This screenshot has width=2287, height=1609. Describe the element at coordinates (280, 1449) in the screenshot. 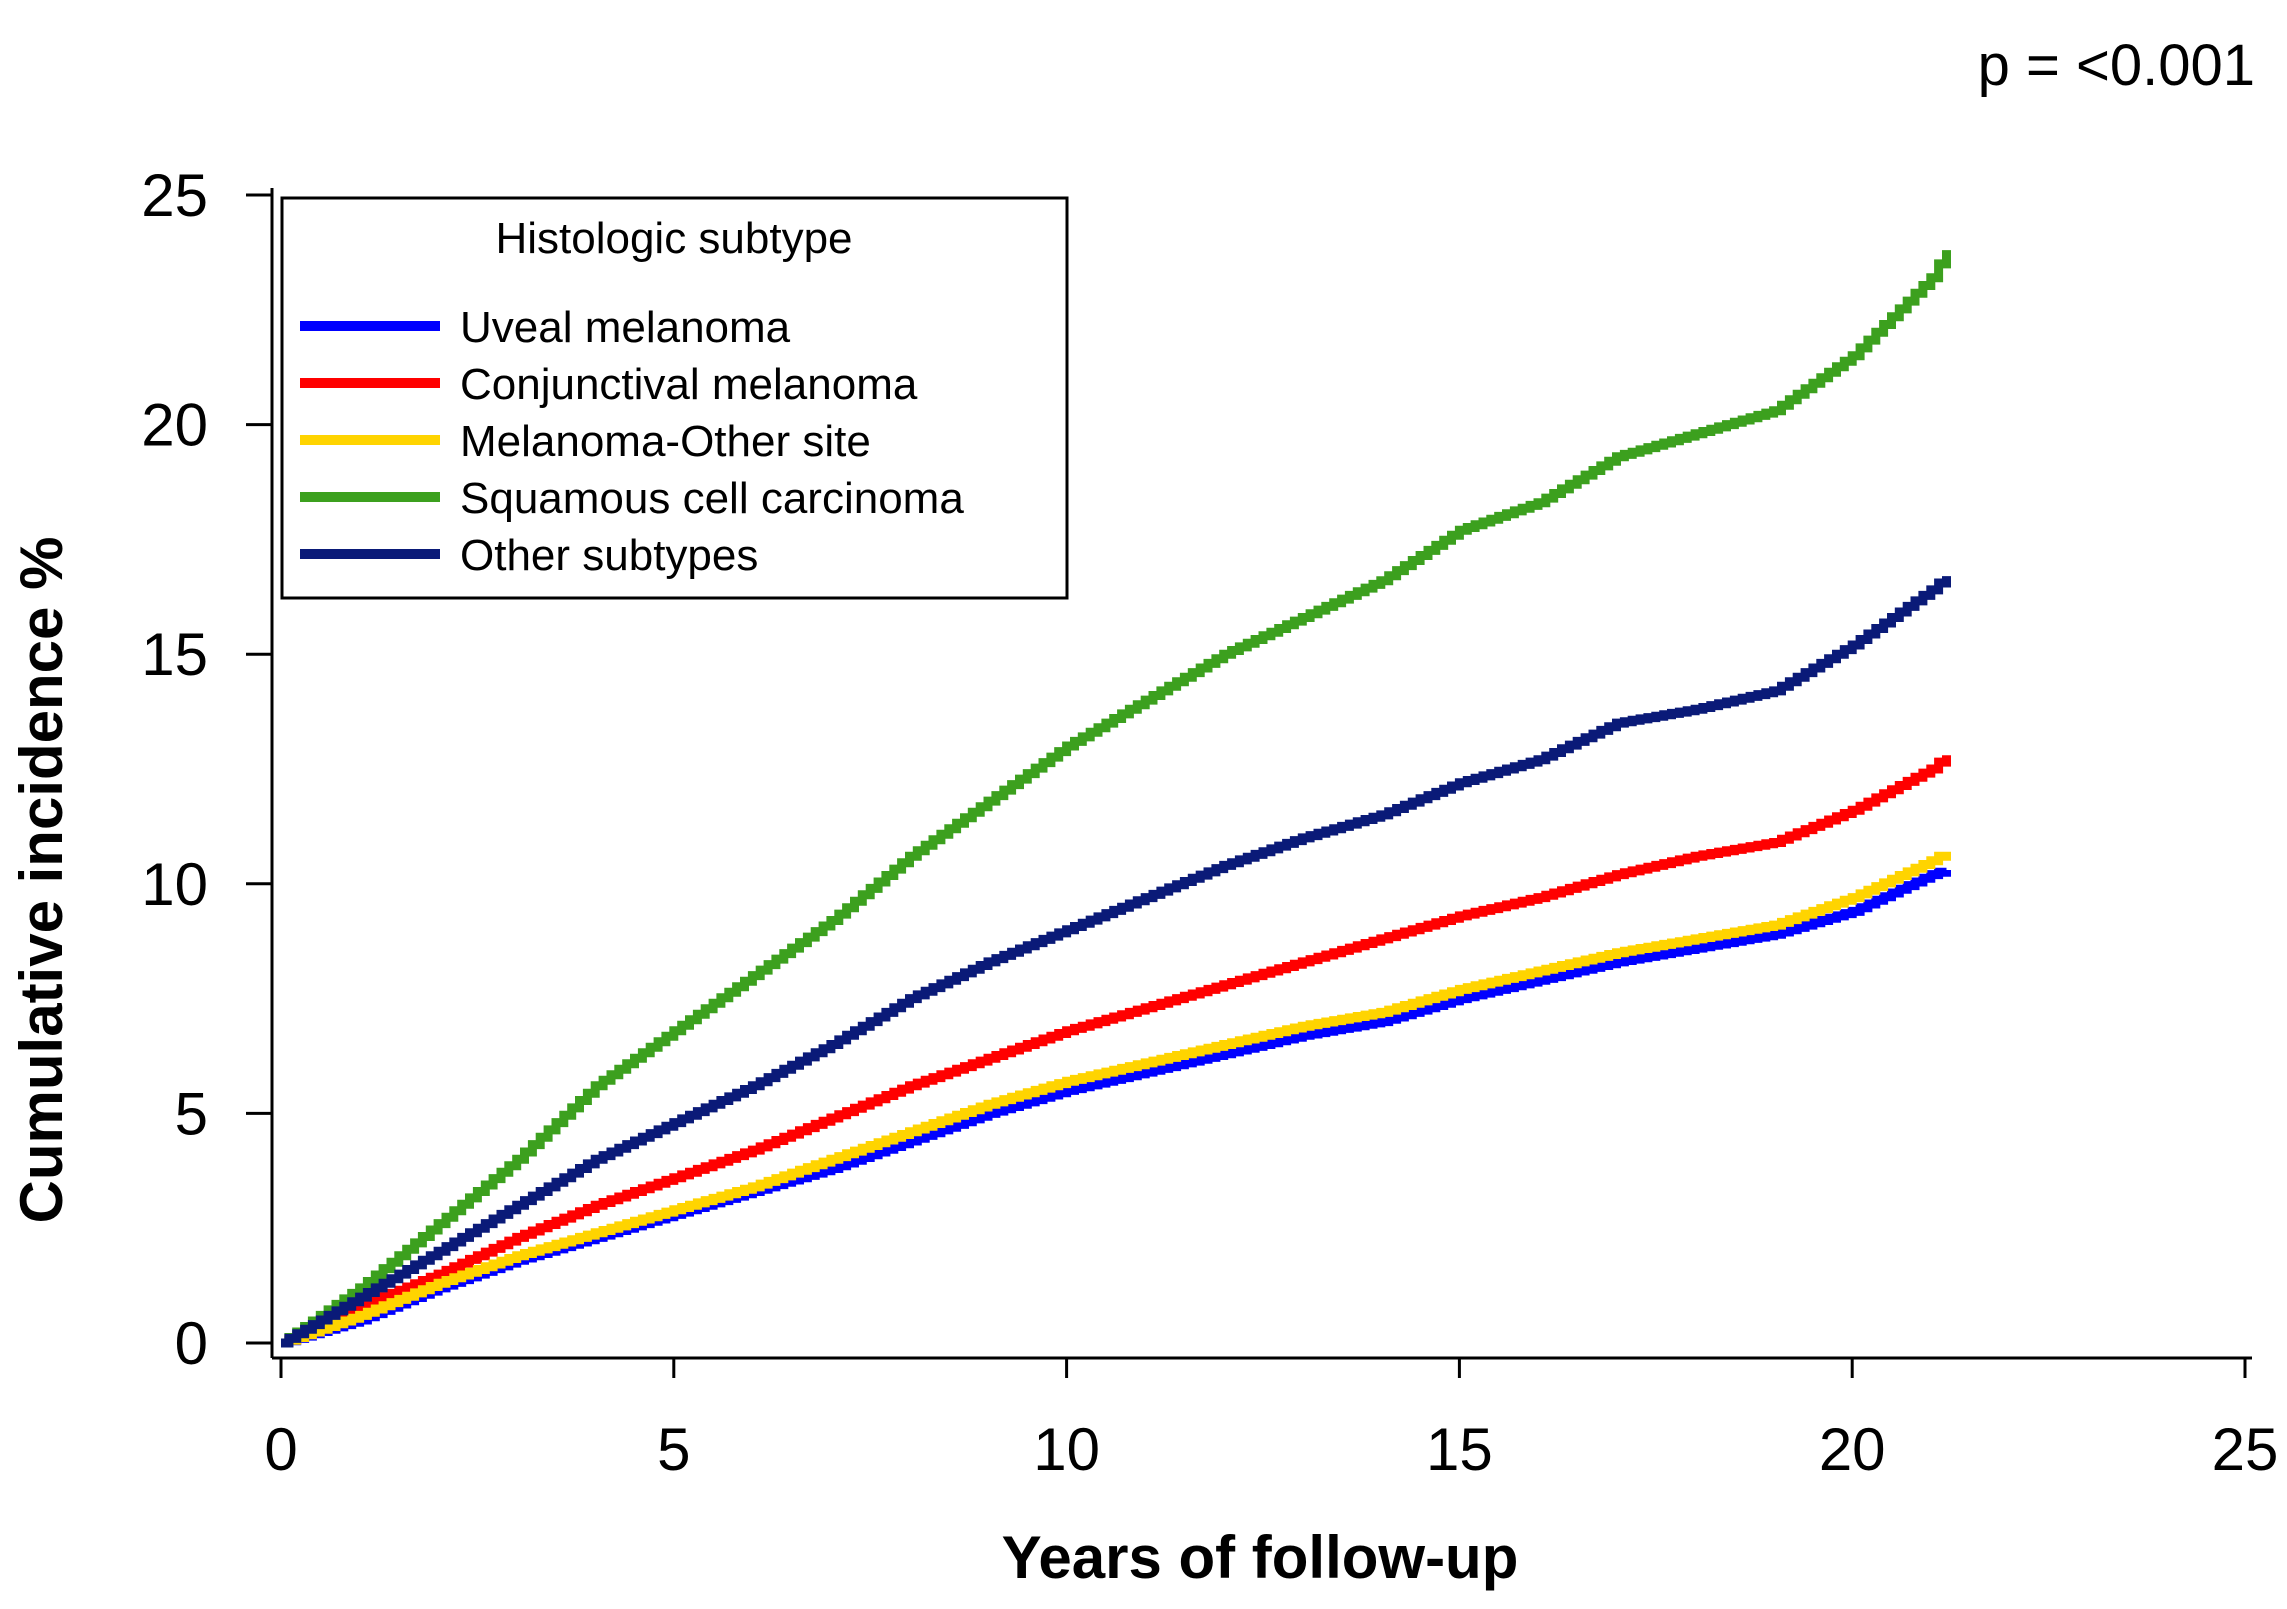

I see `x-tick-label: 0` at that location.